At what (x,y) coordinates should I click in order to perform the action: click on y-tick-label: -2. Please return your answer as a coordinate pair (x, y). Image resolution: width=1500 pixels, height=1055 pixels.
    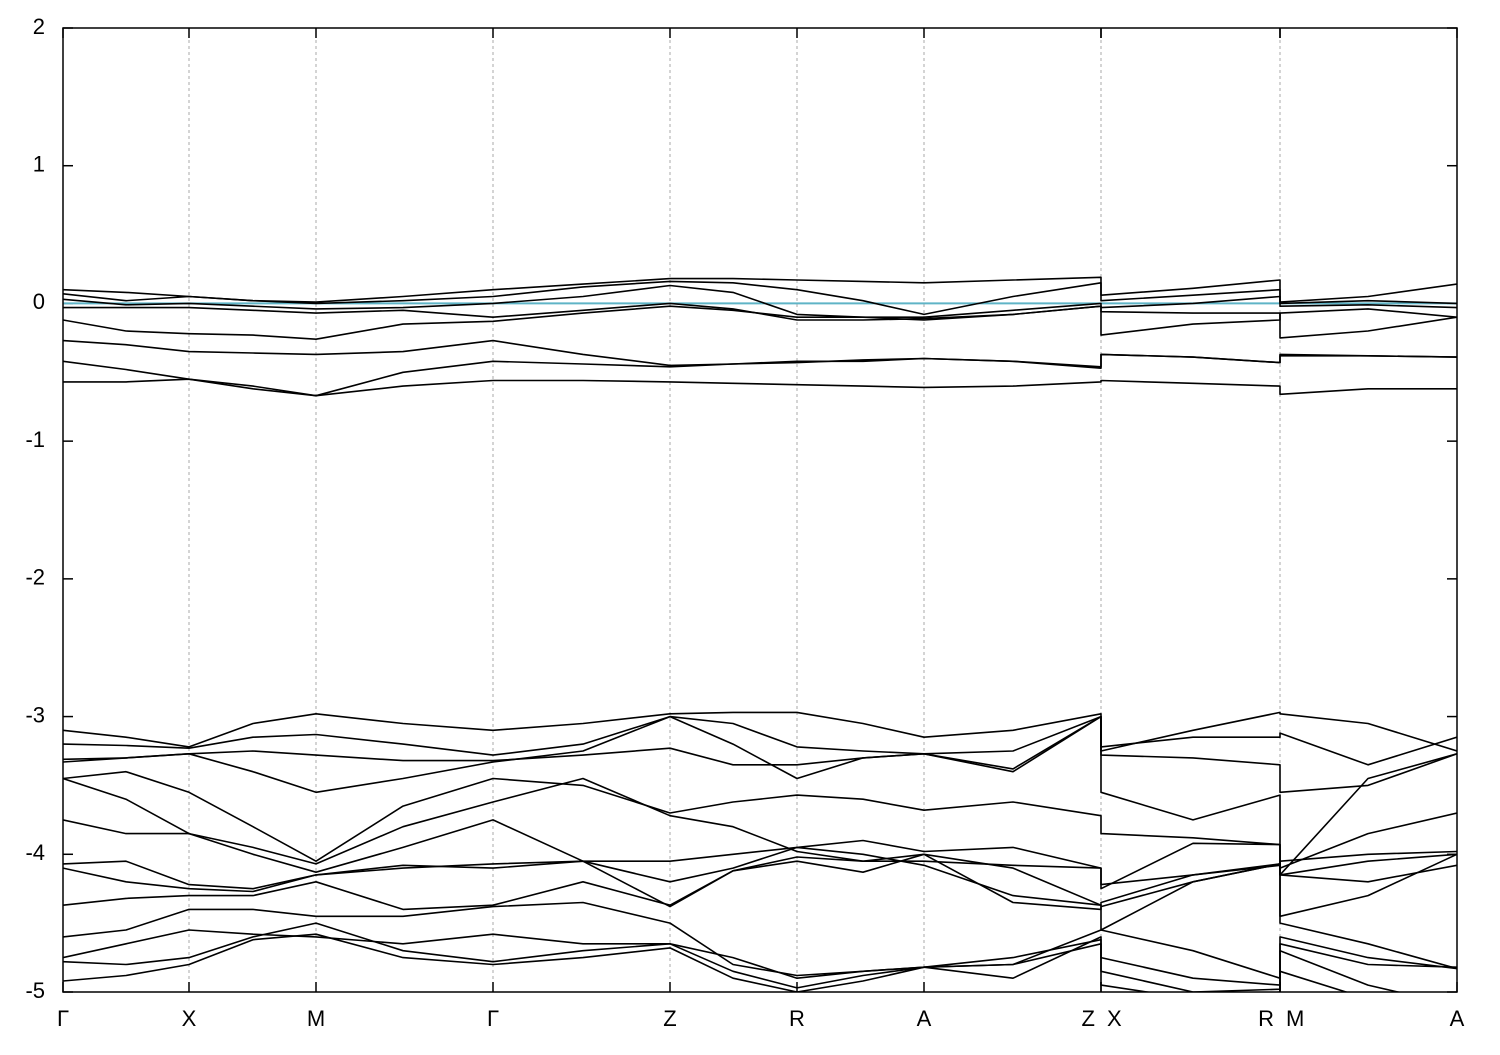
    Looking at the image, I should click on (35, 577).